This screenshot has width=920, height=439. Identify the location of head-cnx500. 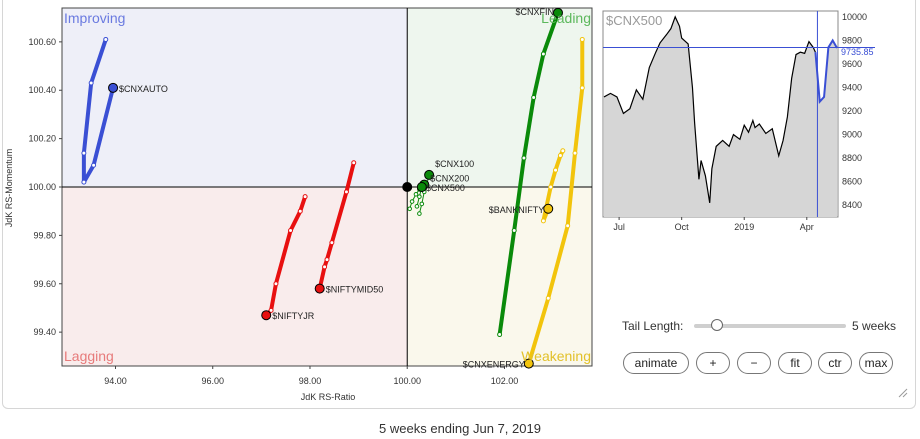
(421, 187).